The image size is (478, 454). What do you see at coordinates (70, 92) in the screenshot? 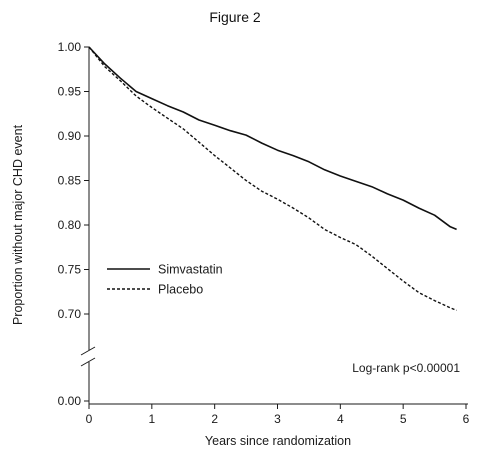
I see `y-tick-label: 0.95` at bounding box center [70, 92].